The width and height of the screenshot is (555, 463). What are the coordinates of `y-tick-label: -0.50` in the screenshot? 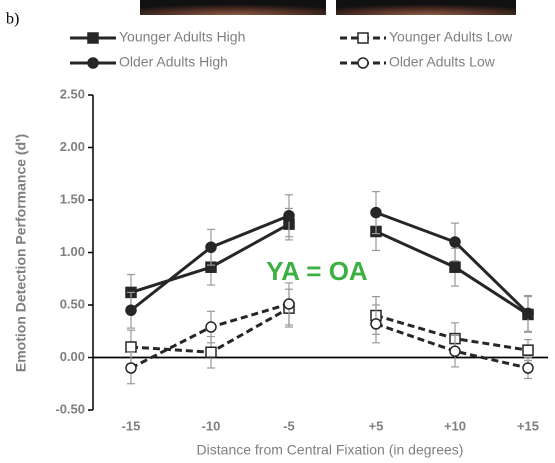 It's located at (70, 408).